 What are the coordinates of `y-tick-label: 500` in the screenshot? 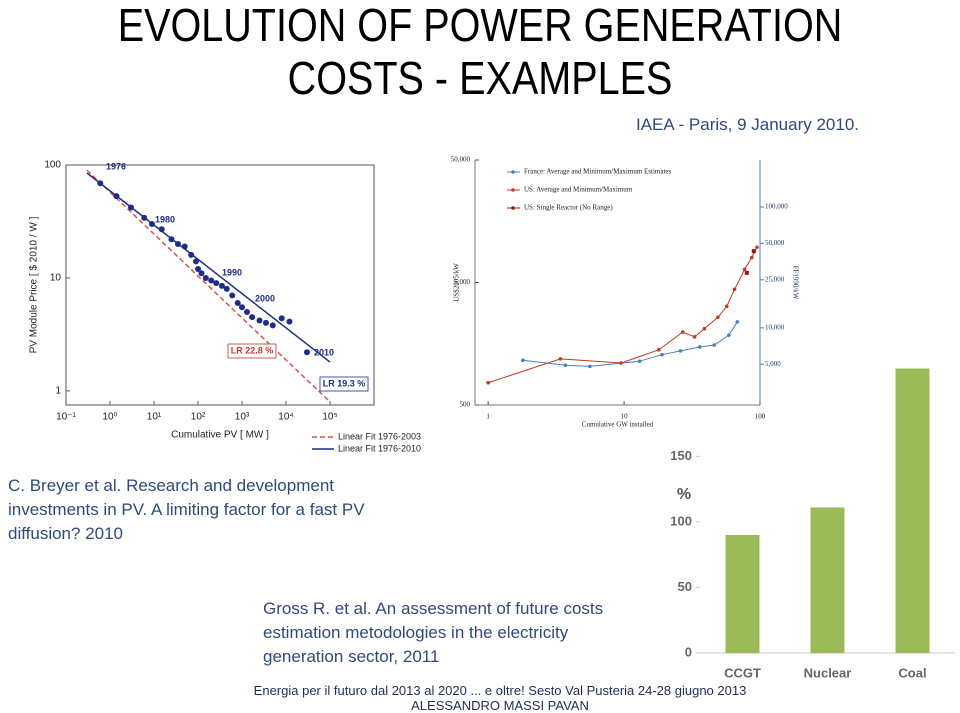 It's located at (465, 405).